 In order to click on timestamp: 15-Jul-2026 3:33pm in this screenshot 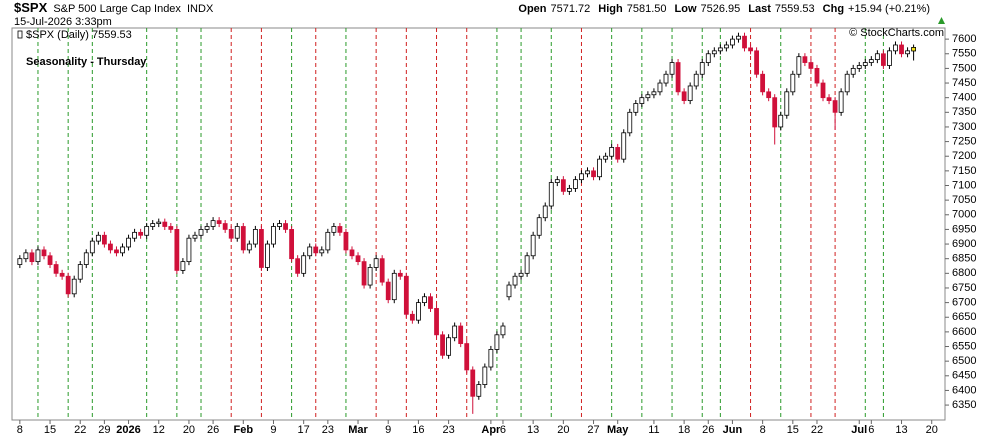, I will do `click(63, 22)`.